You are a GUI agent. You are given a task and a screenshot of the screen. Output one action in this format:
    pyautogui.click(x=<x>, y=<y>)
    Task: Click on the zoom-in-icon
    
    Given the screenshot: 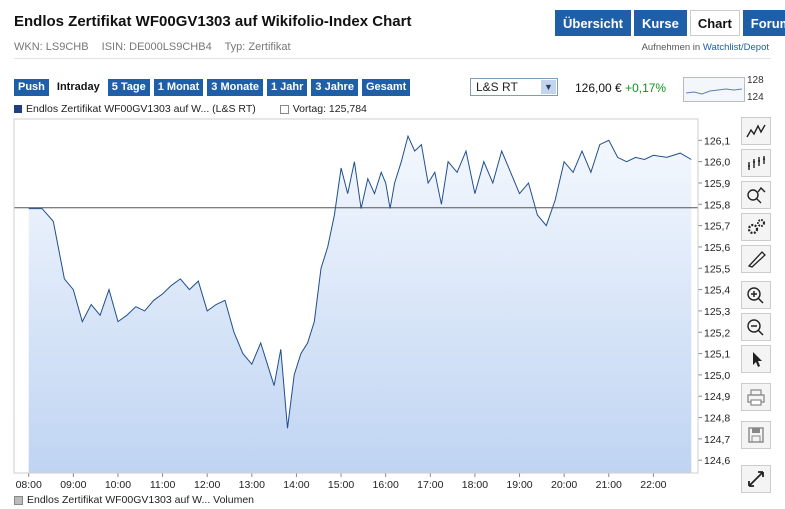 What is the action you would take?
    pyautogui.click(x=755, y=295)
    